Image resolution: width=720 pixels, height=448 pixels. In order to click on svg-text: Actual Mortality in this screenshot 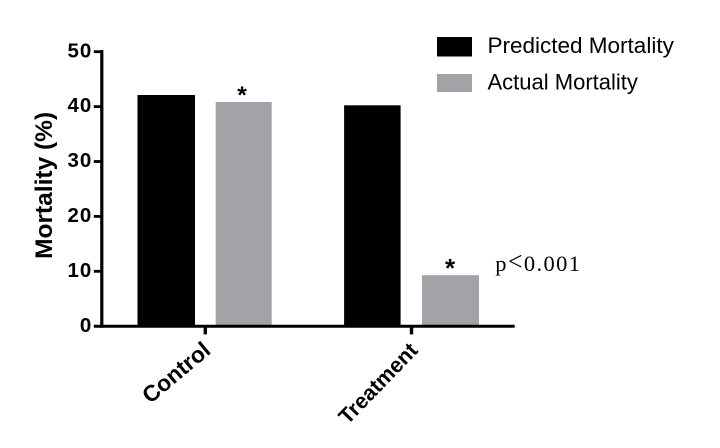, I will do `click(563, 82)`.